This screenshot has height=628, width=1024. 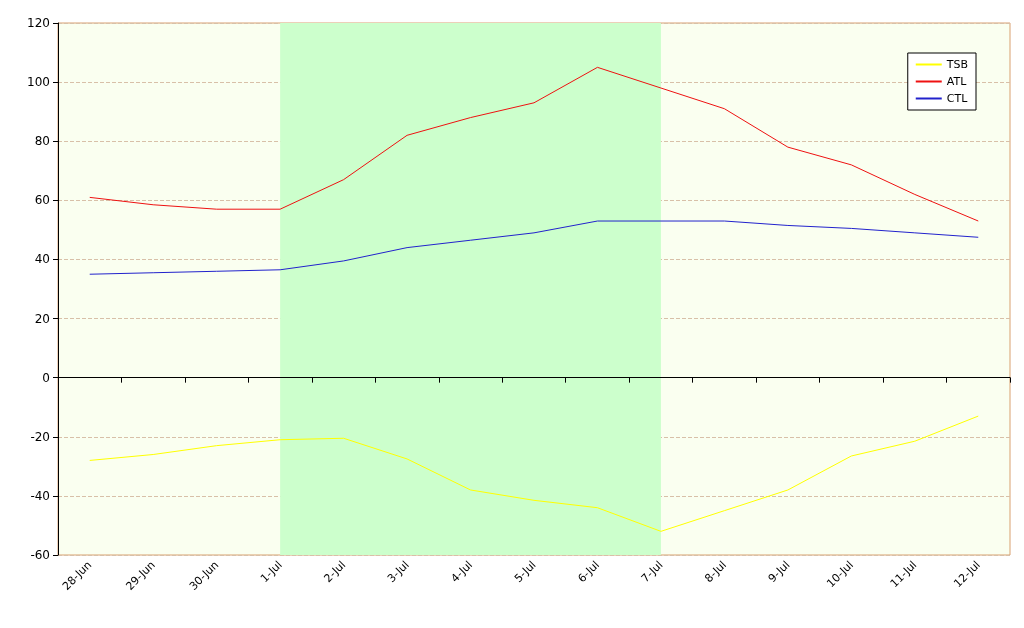 I want to click on y-tick-label: -20, so click(x=40, y=436).